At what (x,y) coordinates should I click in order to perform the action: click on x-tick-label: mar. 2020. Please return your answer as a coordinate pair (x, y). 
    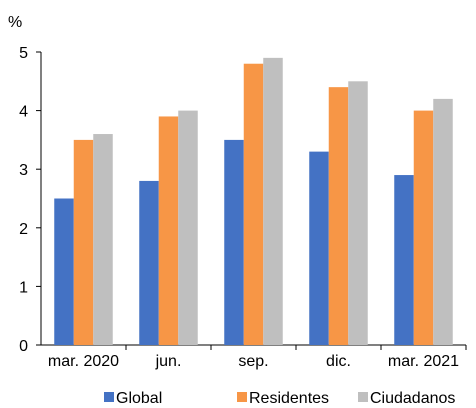
    Looking at the image, I should click on (83, 361).